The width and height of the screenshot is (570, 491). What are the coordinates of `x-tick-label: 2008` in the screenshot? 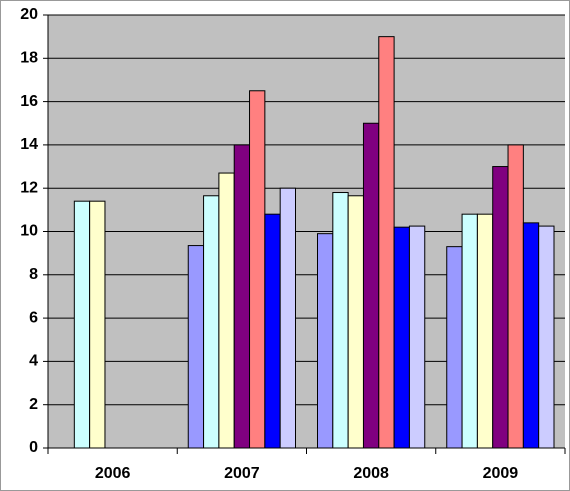 It's located at (371, 473).